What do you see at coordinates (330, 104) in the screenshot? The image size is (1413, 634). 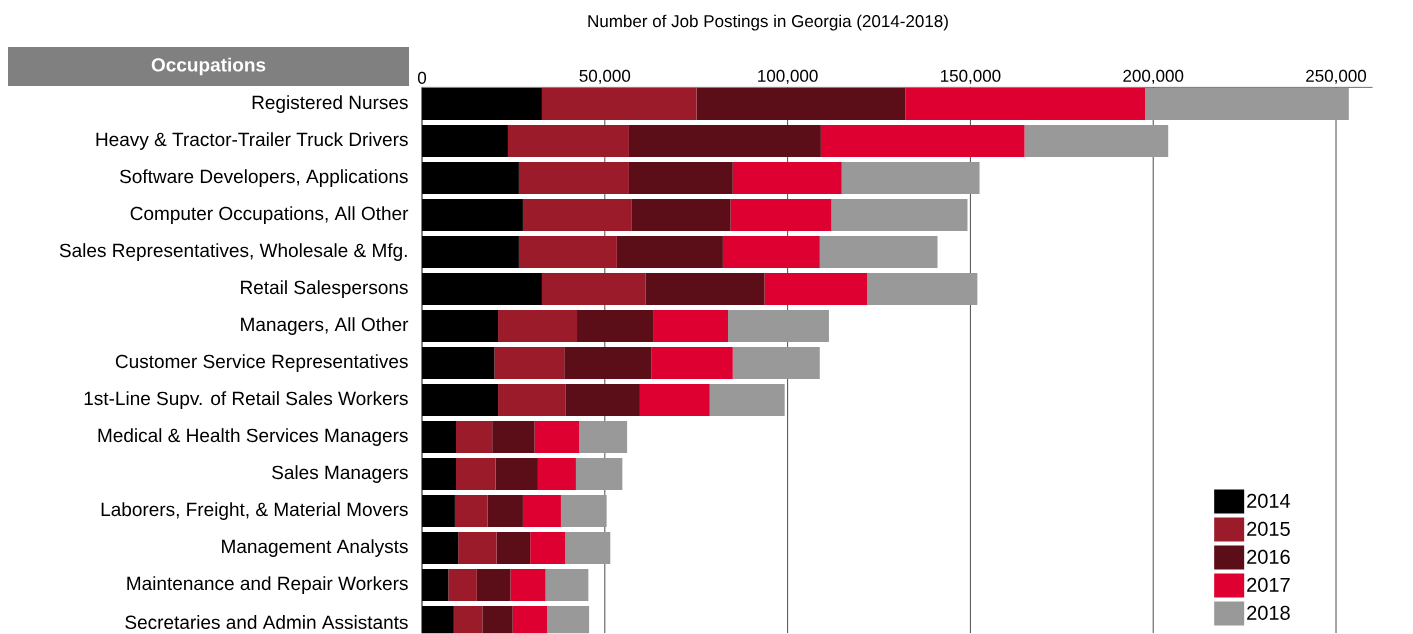 I see `y-tick-label: Registered Nurses` at bounding box center [330, 104].